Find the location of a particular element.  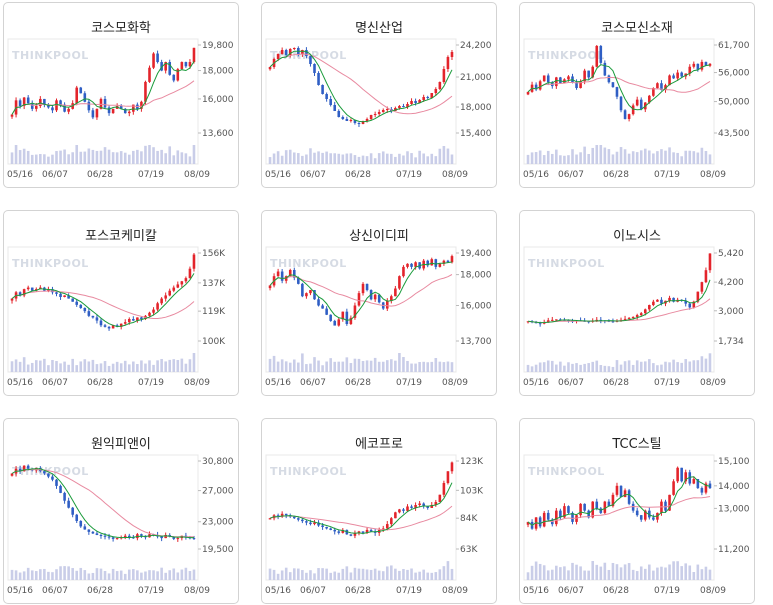

y-tick-label: 4,200 is located at coordinates (731, 283).